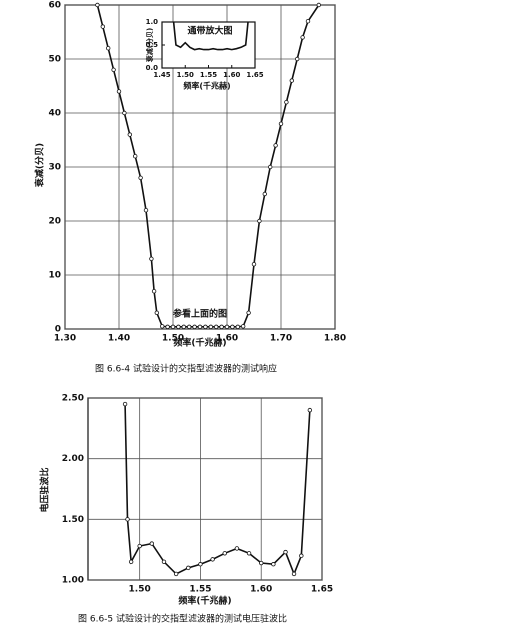  Describe the element at coordinates (54, 60) in the screenshot. I see `y-tick-label: 50` at that location.